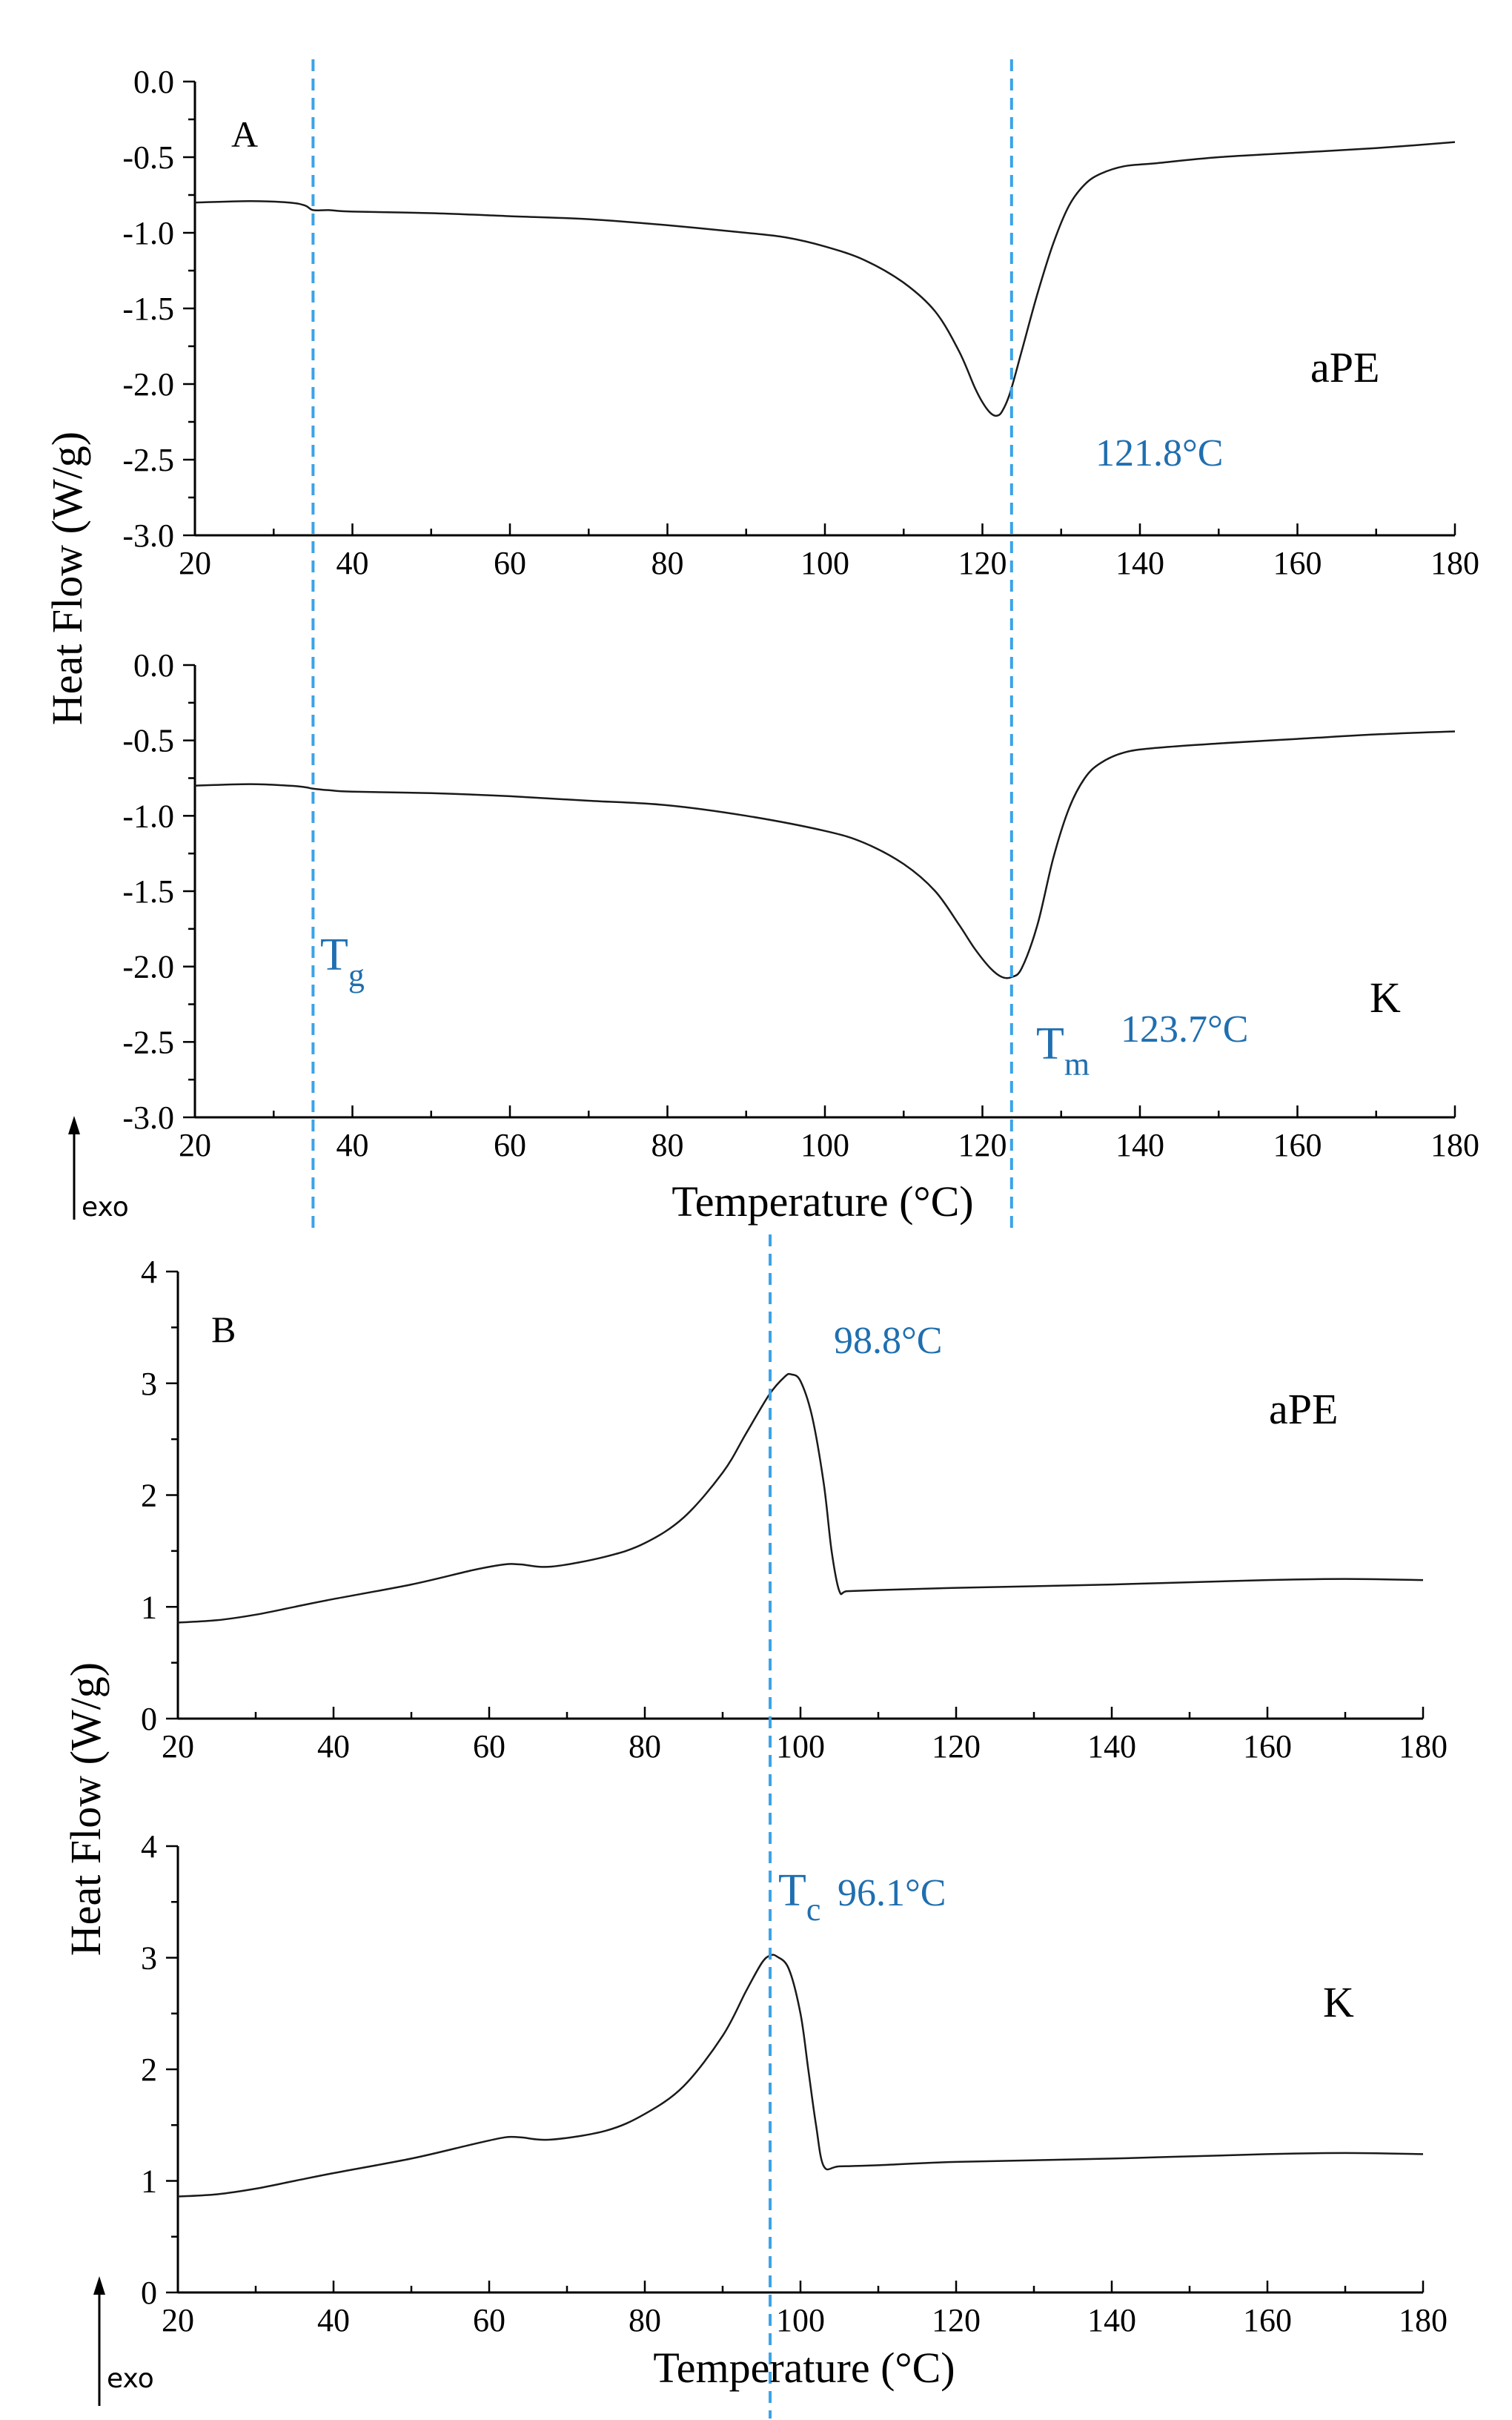 The image size is (1512, 2420). I want to click on tg-label: Tg, so click(343, 962).